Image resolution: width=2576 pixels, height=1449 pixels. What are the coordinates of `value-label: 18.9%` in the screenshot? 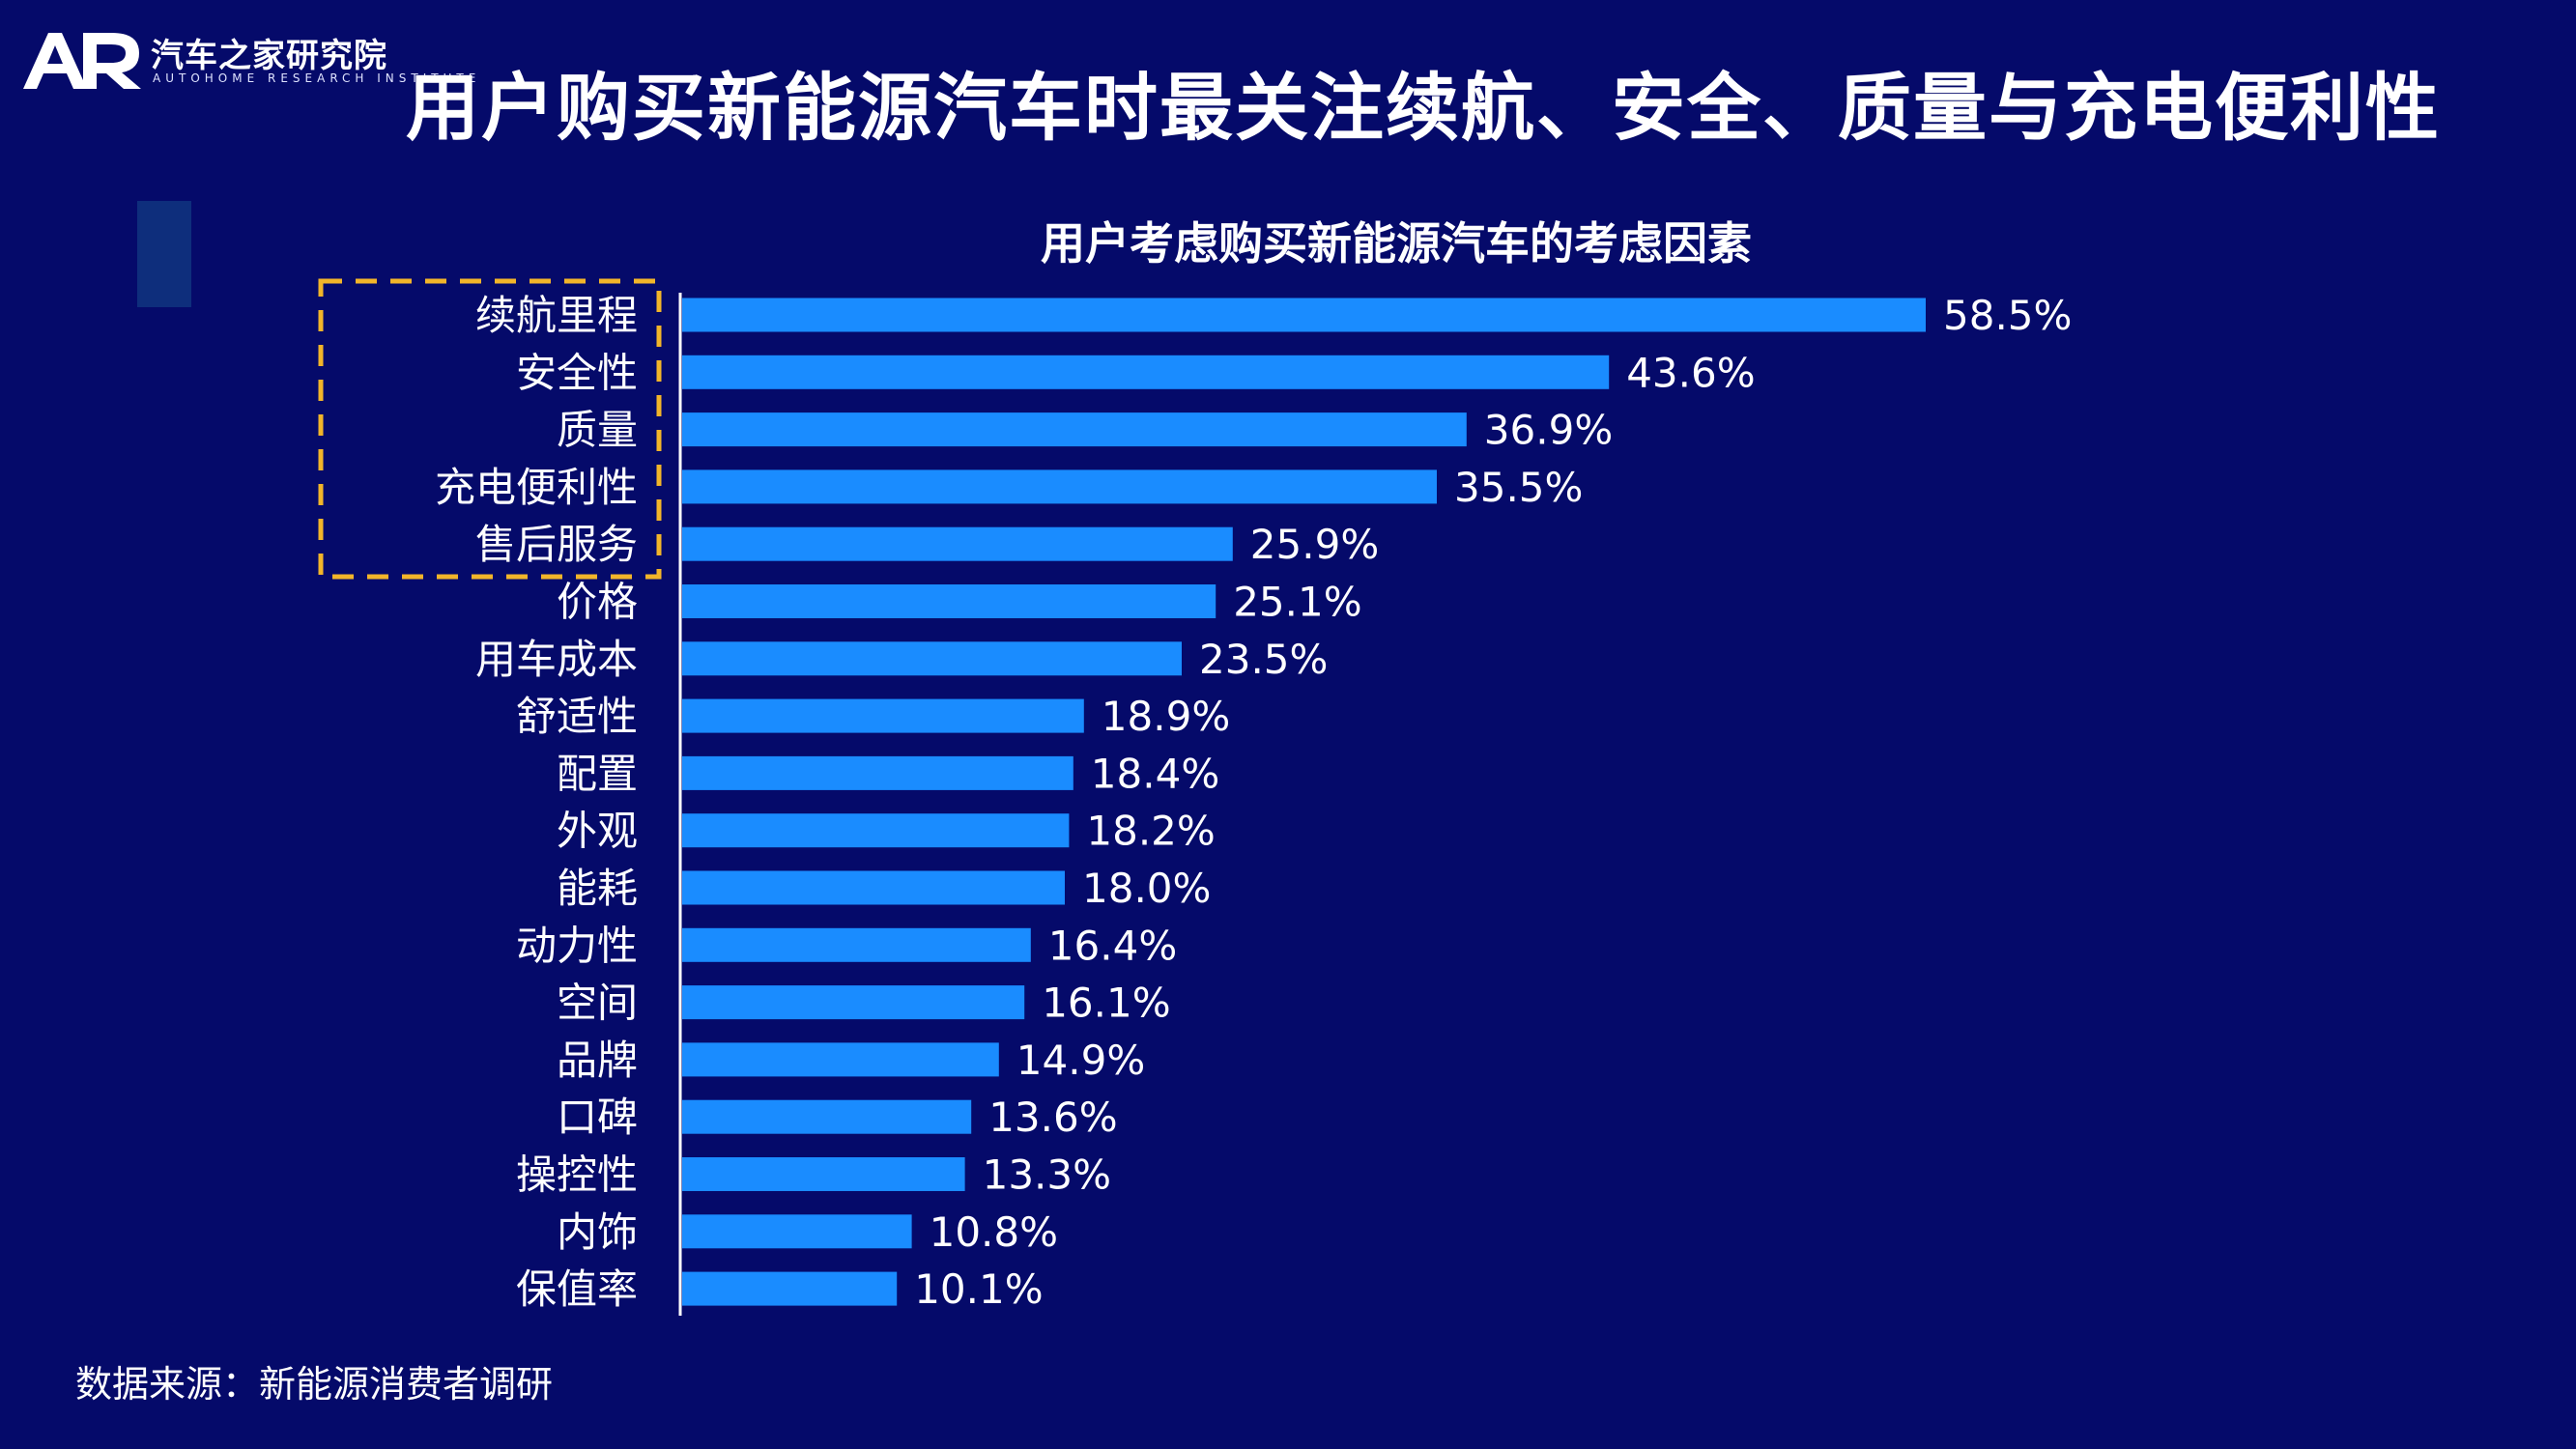 It's located at (1166, 716).